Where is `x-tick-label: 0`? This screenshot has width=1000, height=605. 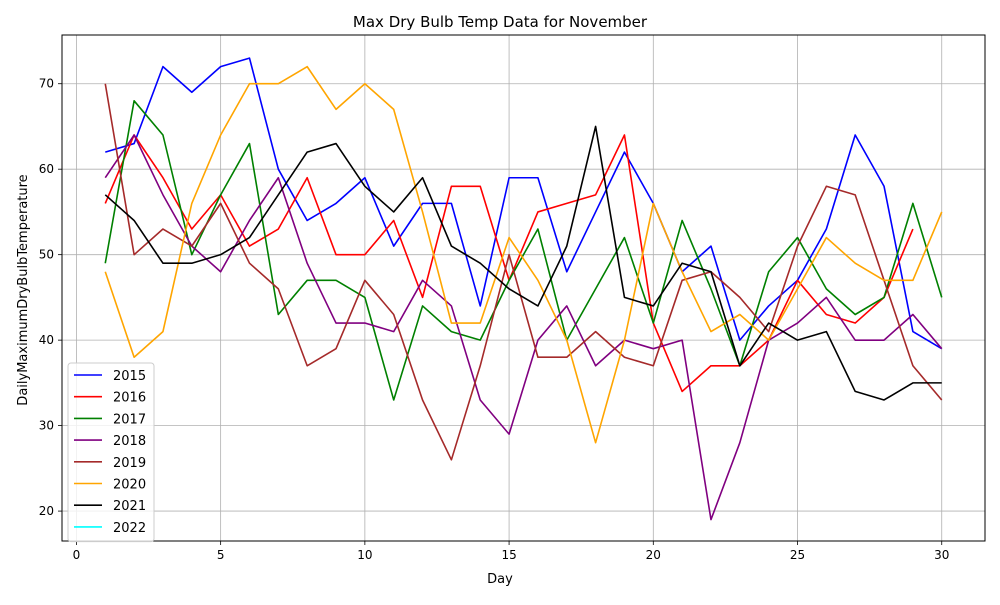
x-tick-label: 0 is located at coordinates (77, 555).